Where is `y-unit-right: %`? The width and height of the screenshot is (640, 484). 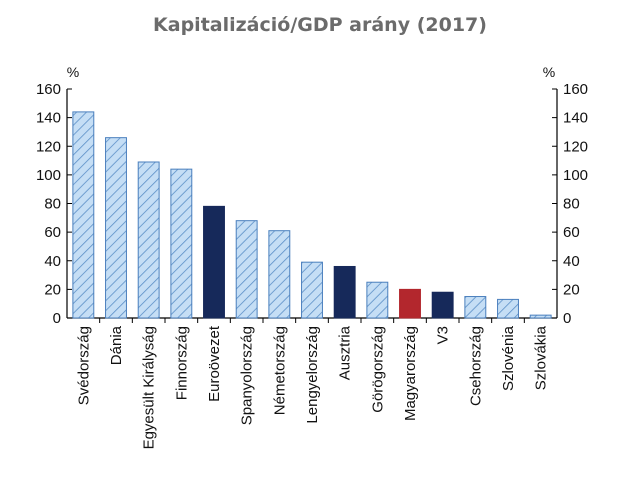
y-unit-right: % is located at coordinates (549, 72).